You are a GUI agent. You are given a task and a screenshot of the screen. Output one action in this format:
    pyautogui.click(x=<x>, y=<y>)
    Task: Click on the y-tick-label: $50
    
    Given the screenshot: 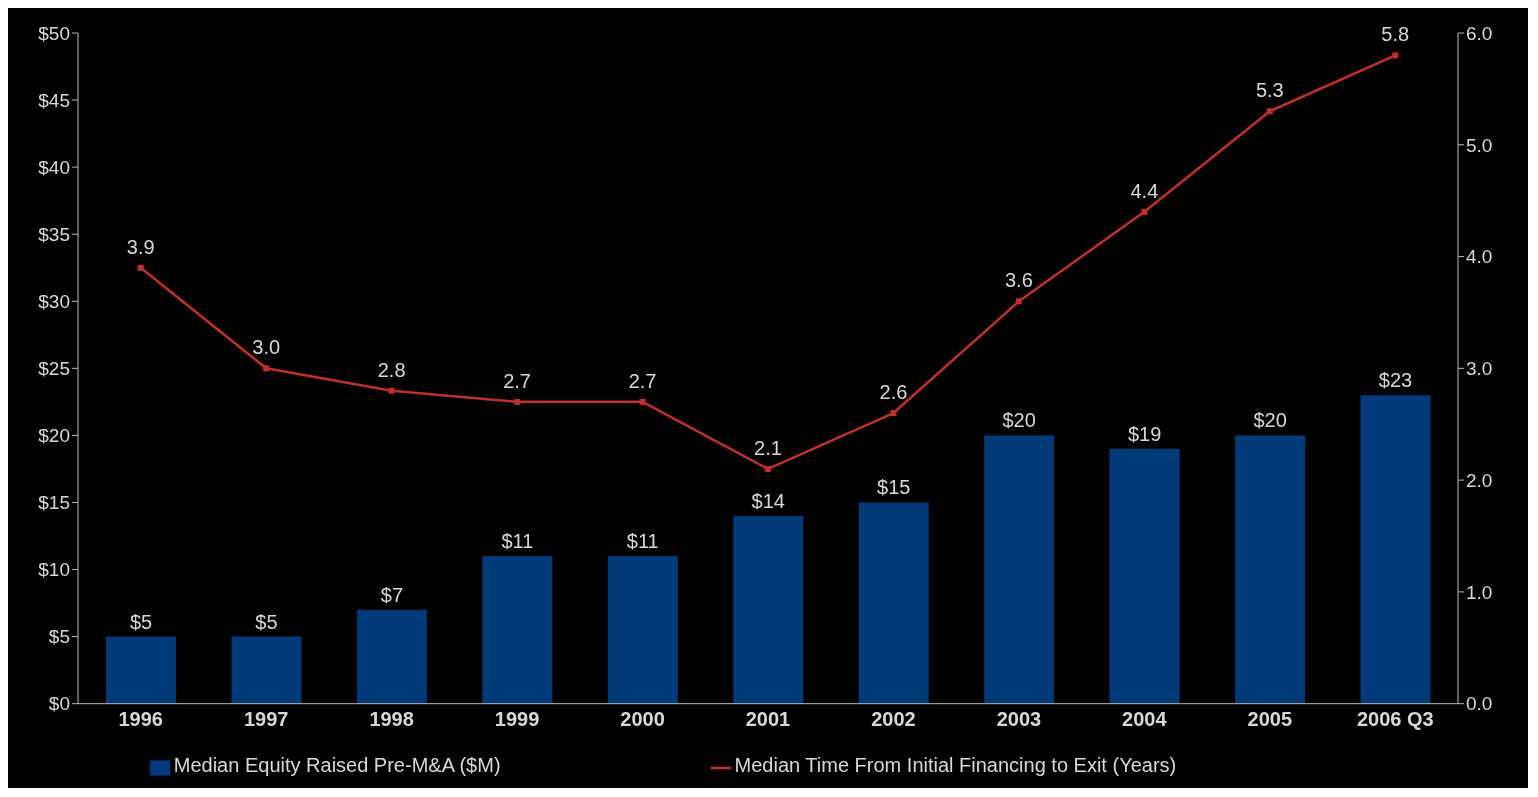 What is the action you would take?
    pyautogui.click(x=54, y=33)
    